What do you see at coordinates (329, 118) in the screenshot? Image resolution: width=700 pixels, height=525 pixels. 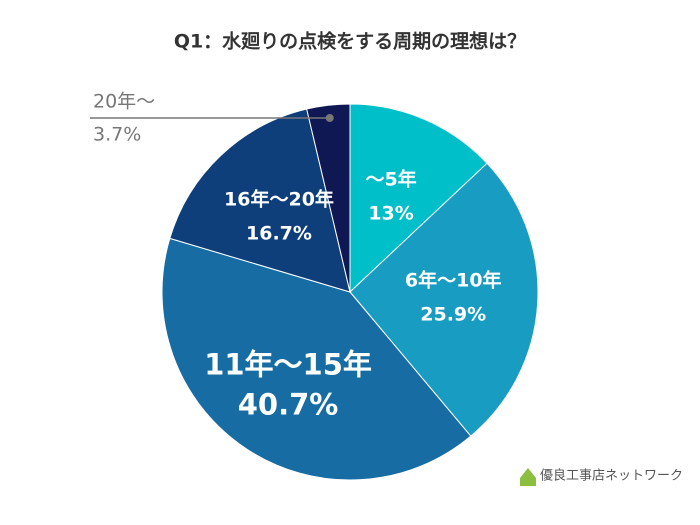 I see `leader-dot` at bounding box center [329, 118].